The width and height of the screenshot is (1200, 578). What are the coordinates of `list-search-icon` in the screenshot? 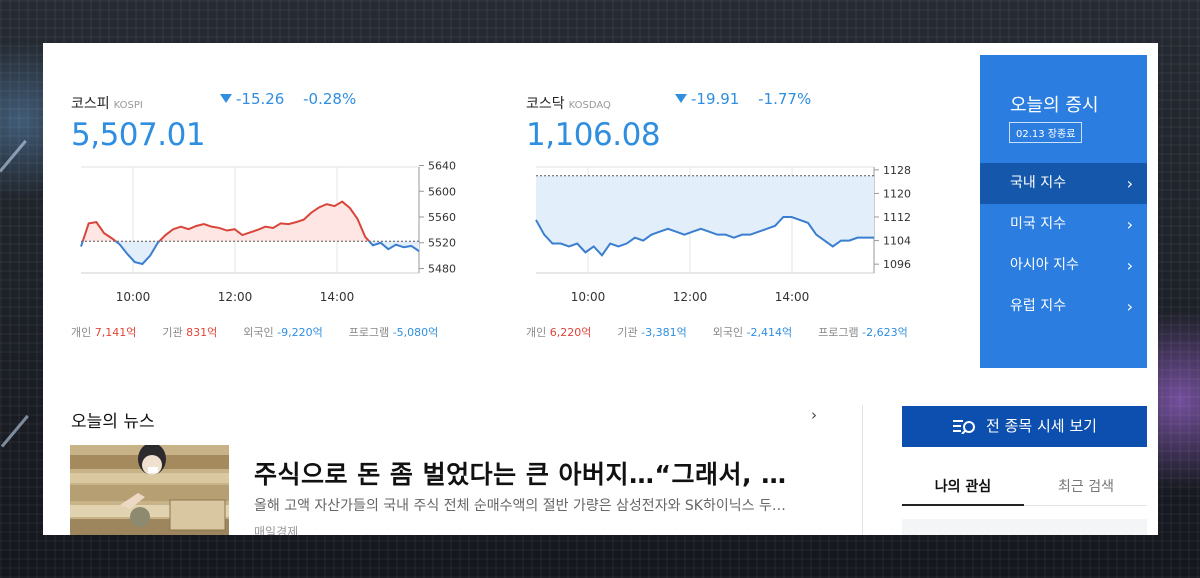 It's located at (964, 427).